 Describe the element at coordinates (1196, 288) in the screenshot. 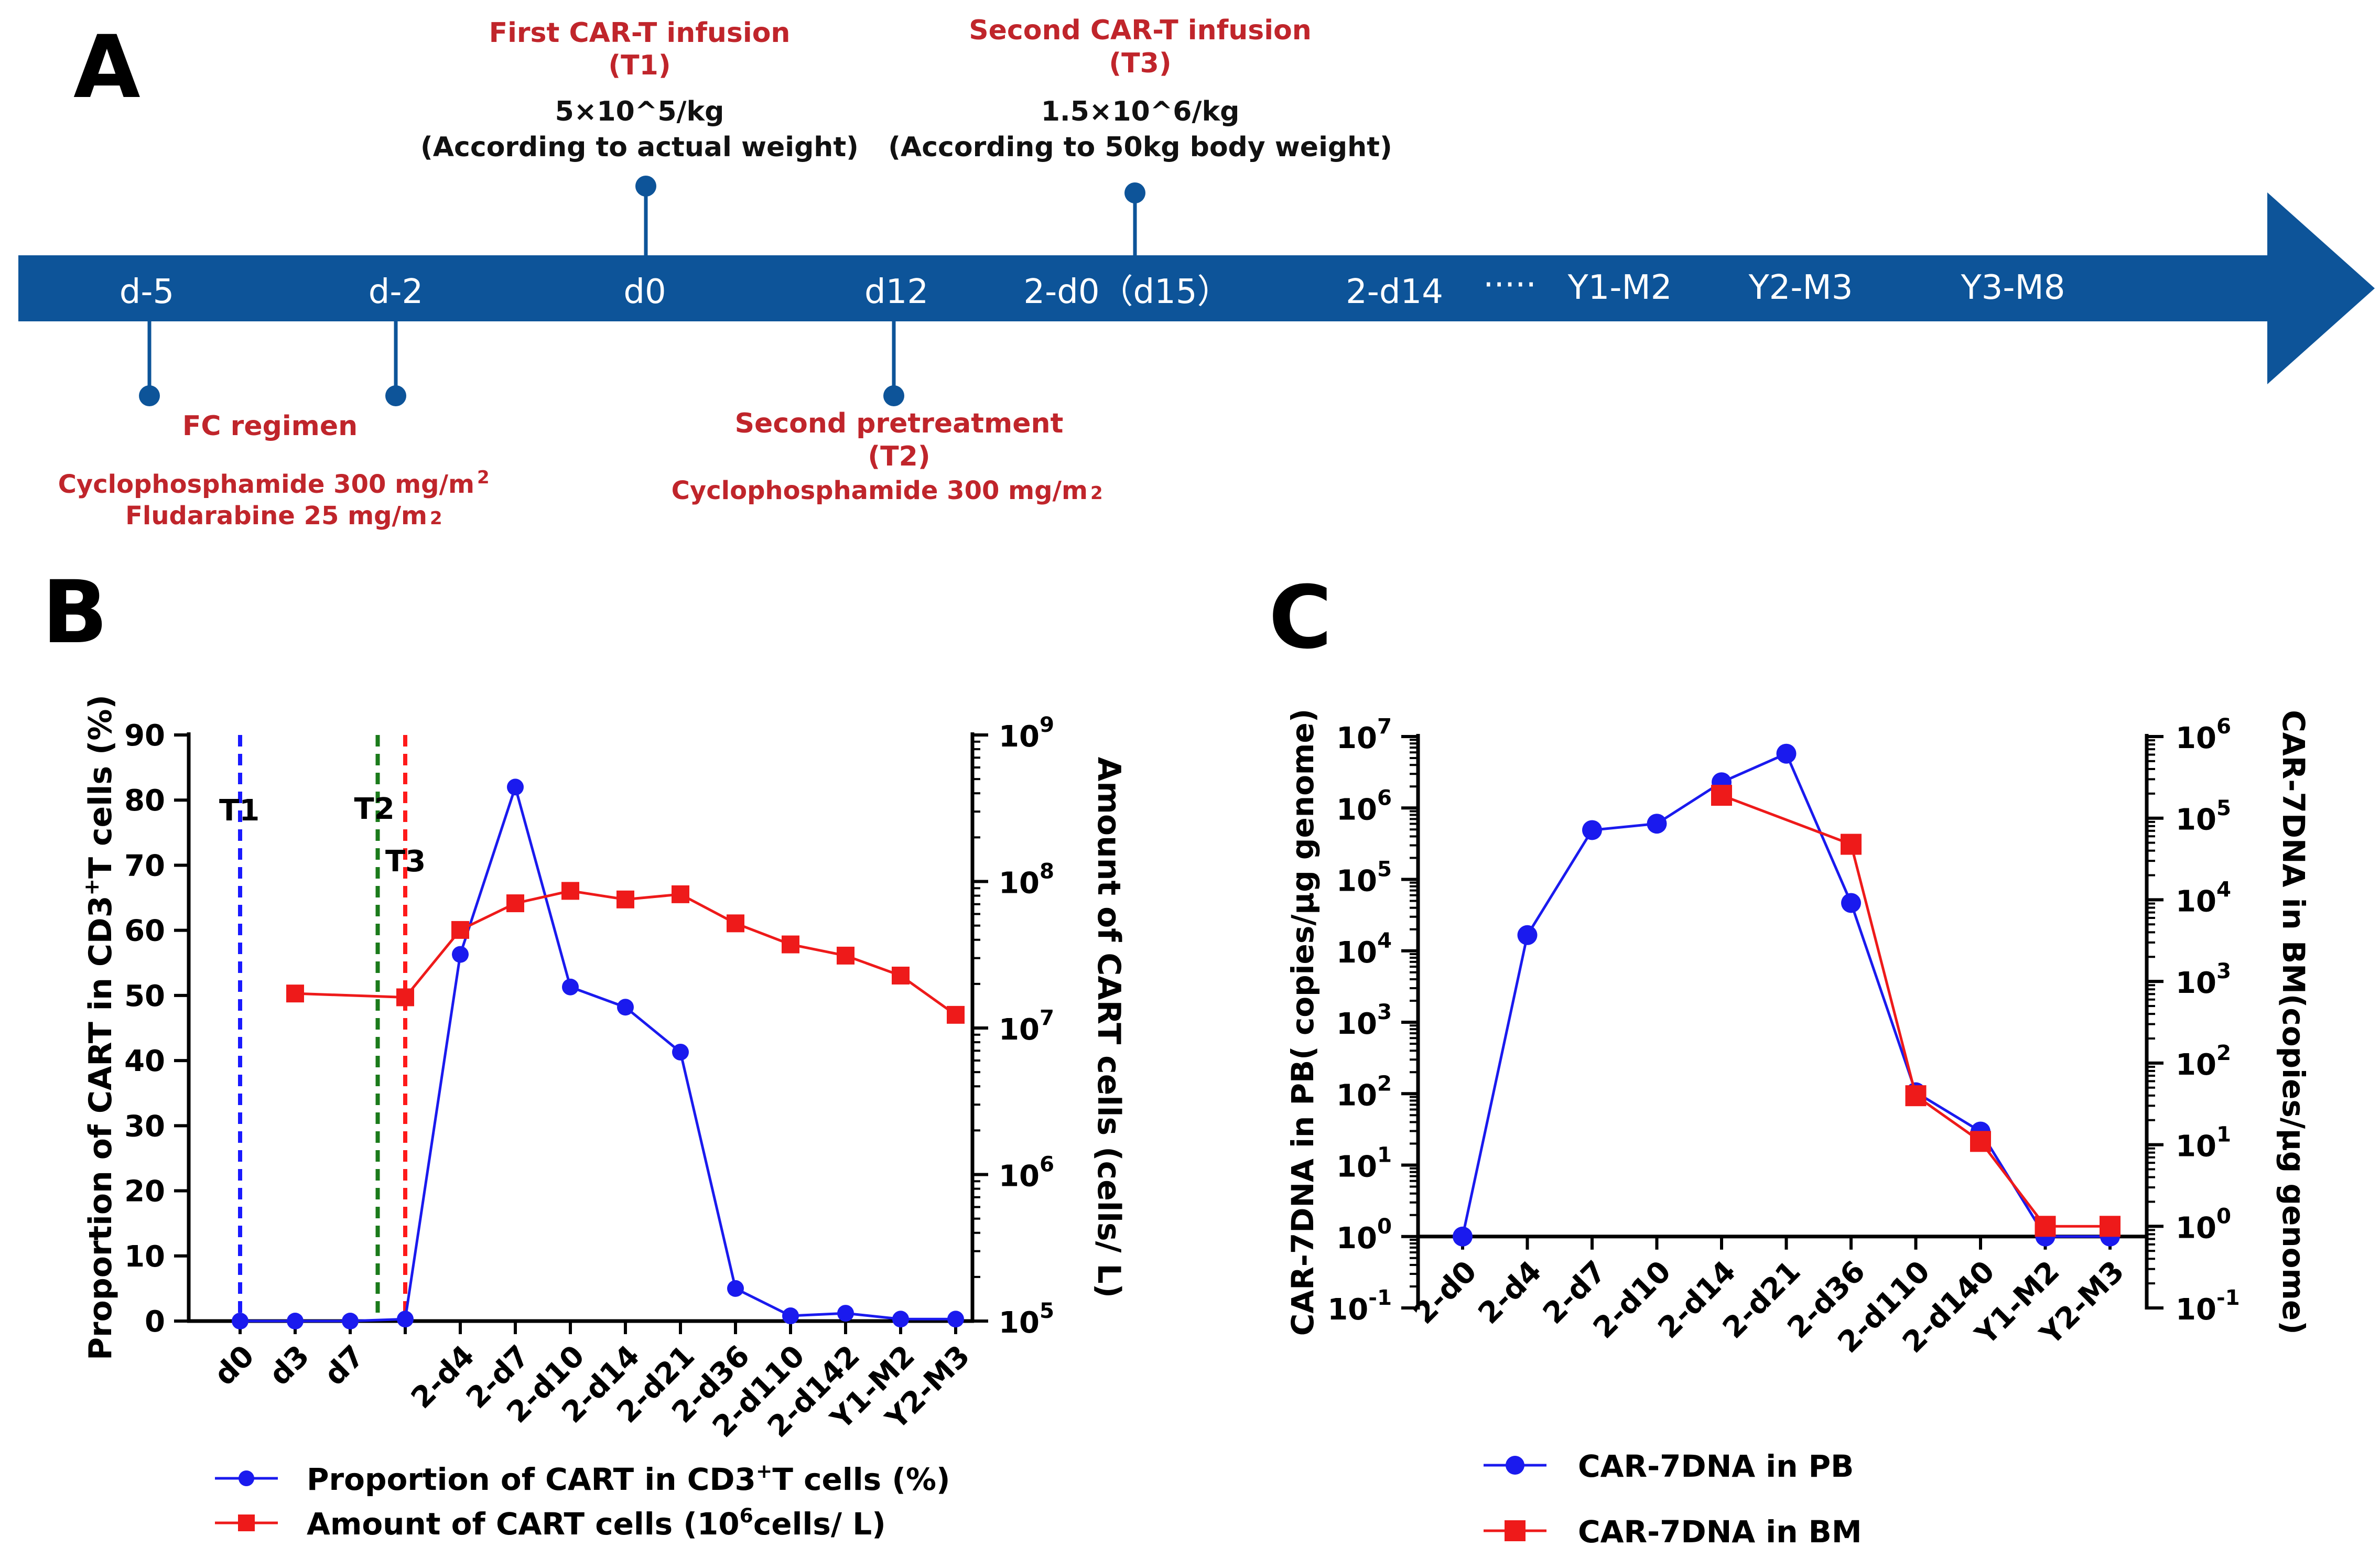

I see `timeline-arrow` at that location.